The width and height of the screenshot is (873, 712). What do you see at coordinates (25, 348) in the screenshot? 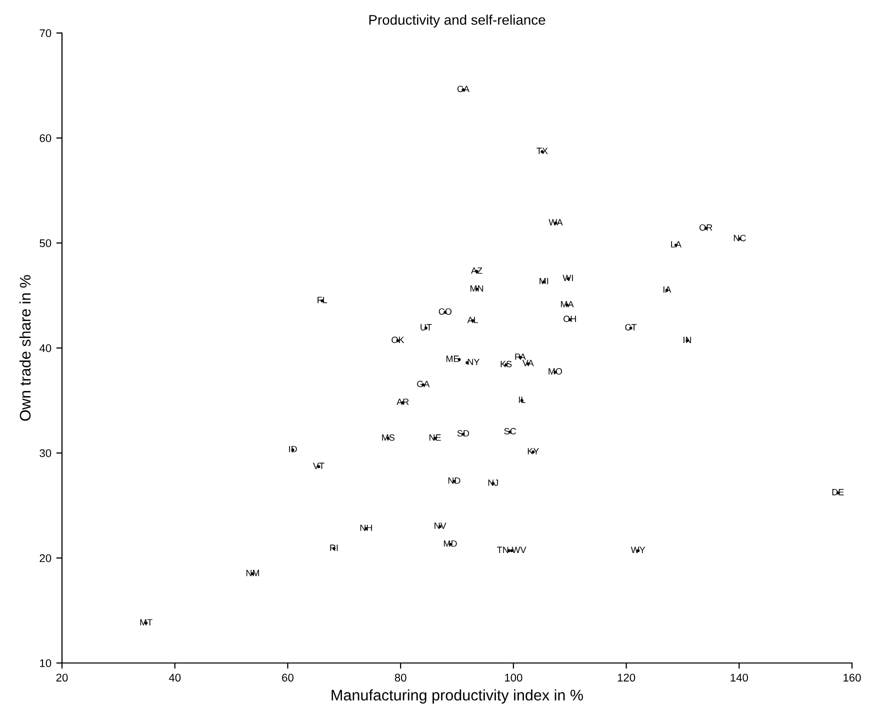
I see `y-axis-title: Own trade share in %` at bounding box center [25, 348].